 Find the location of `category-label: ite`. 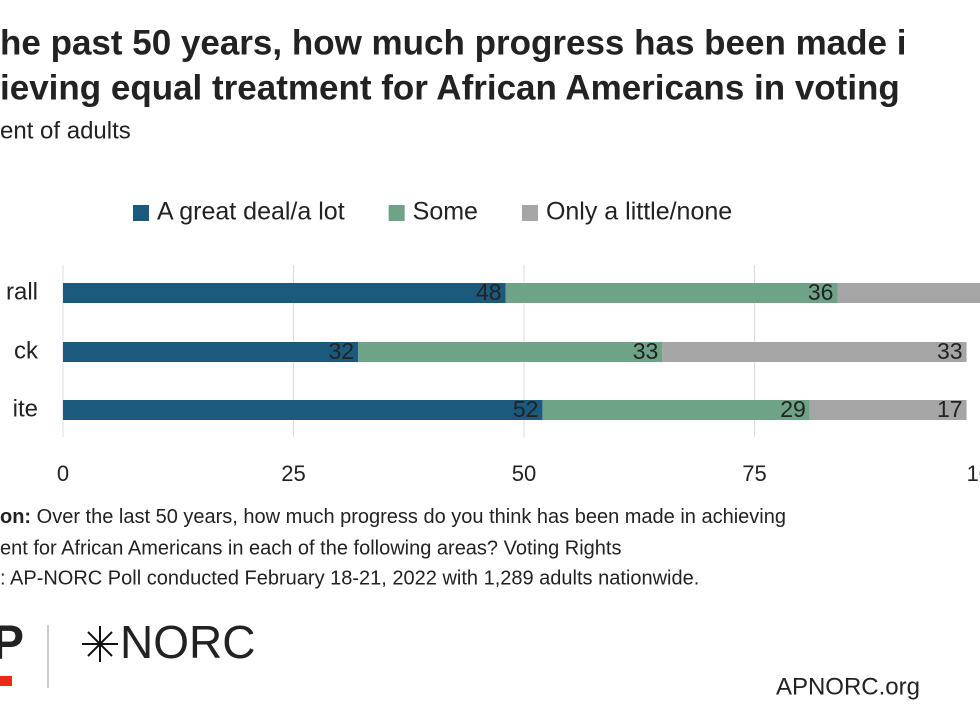

category-label: ite is located at coordinates (25, 408).